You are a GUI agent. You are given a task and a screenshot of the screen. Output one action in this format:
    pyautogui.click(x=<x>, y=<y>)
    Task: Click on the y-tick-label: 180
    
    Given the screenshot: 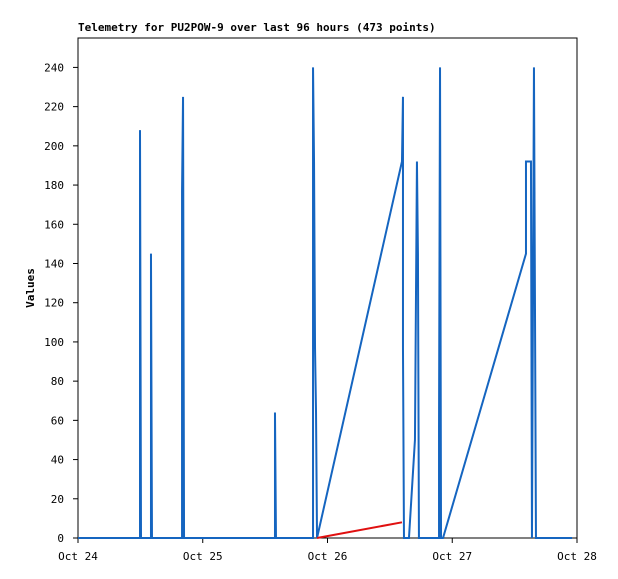 What is the action you would take?
    pyautogui.click(x=54, y=185)
    